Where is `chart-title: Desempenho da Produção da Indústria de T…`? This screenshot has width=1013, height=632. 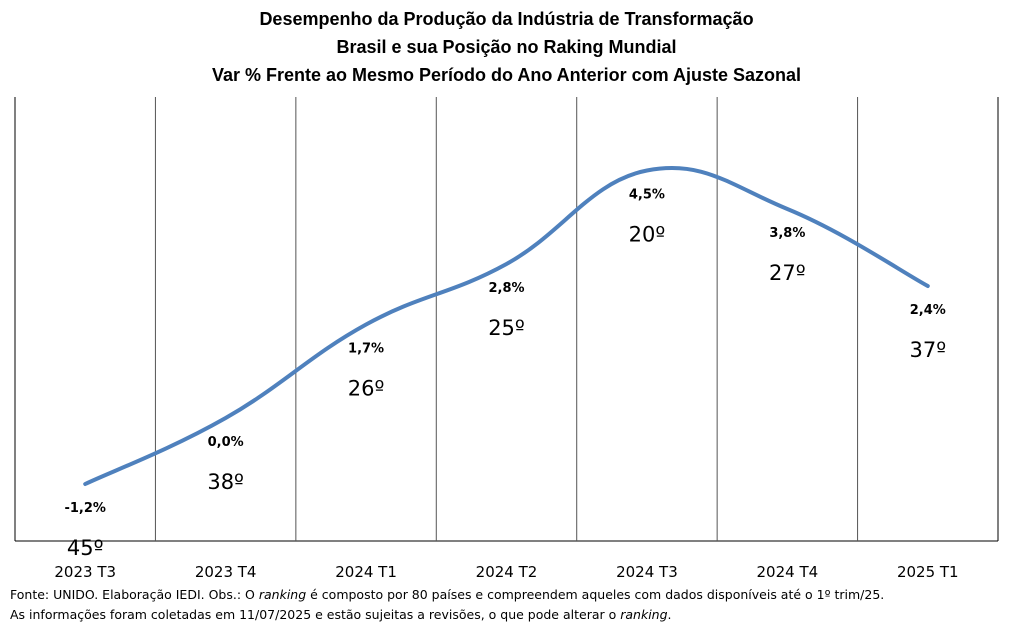
chart-title: Desempenho da Produção da Indústria de T… is located at coordinates (506, 47).